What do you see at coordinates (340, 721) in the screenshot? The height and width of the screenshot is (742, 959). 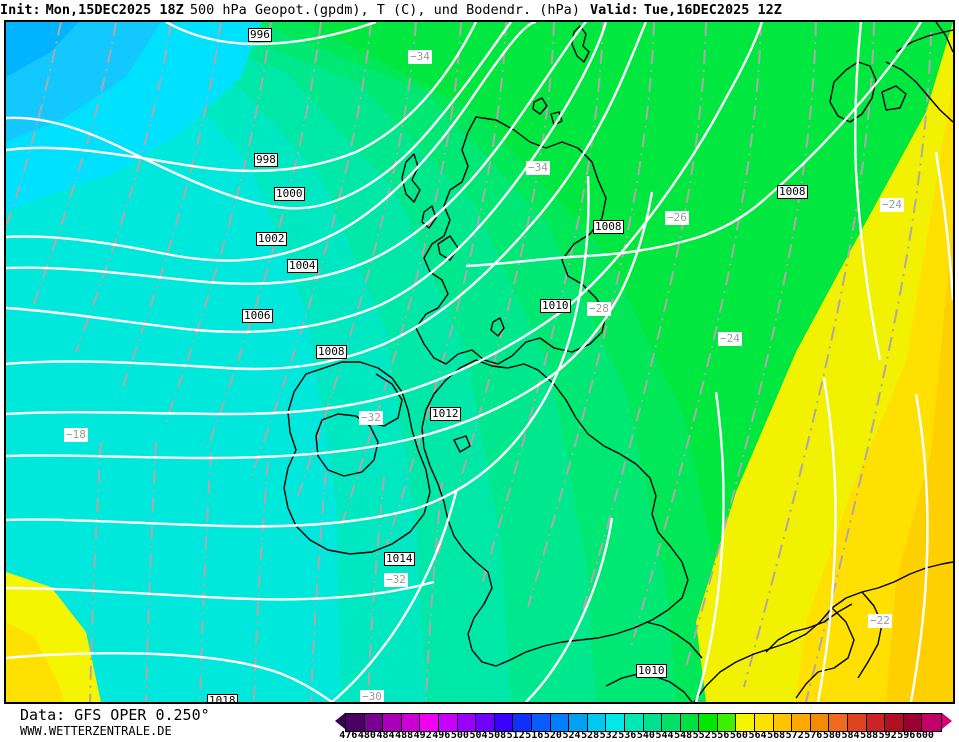 I see `color-scale-left-cap` at bounding box center [340, 721].